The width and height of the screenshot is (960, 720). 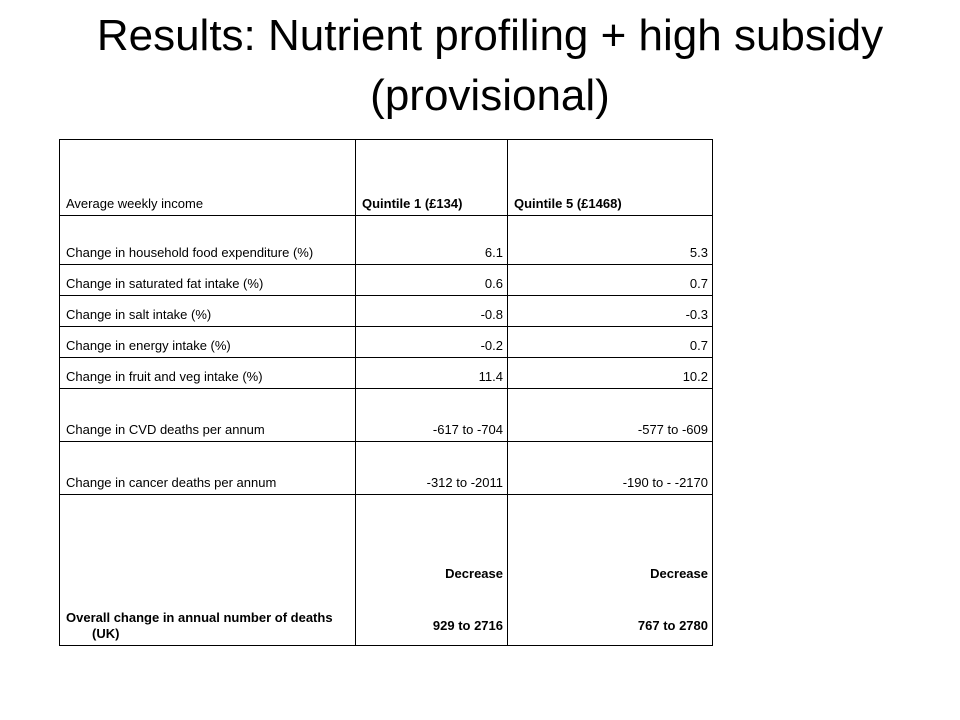 I want to click on cell-quintile-5: -190 to - -2170, so click(x=610, y=468).